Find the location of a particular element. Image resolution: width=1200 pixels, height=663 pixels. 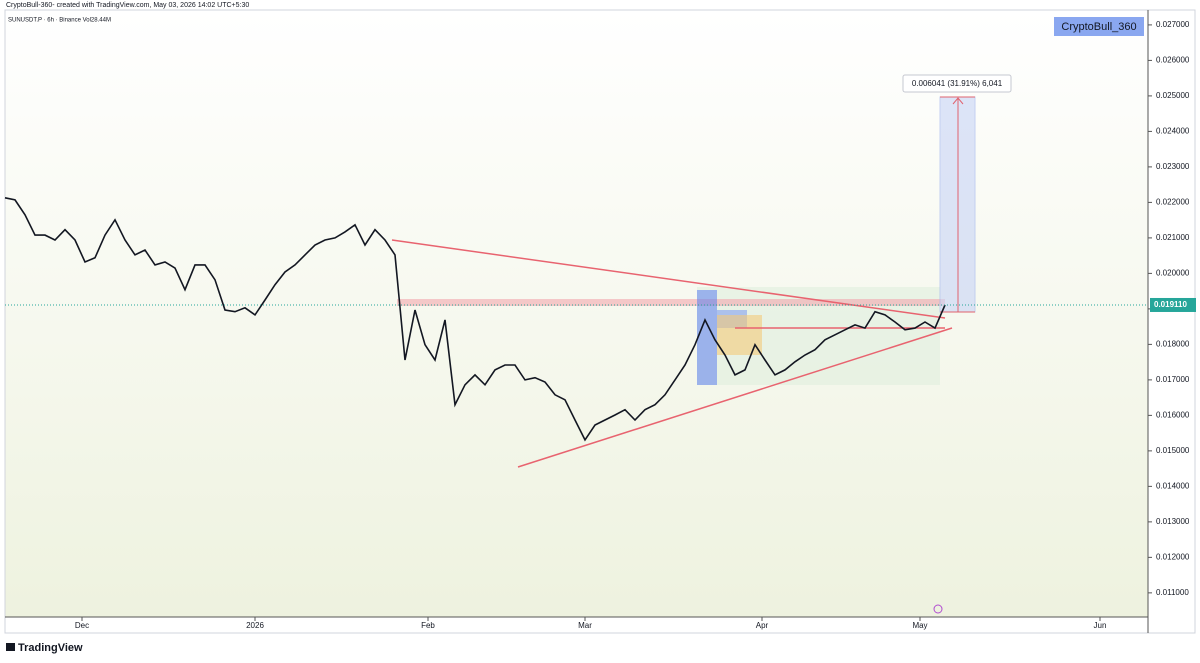

y-tick-label: 0.021000 is located at coordinates (1173, 237).